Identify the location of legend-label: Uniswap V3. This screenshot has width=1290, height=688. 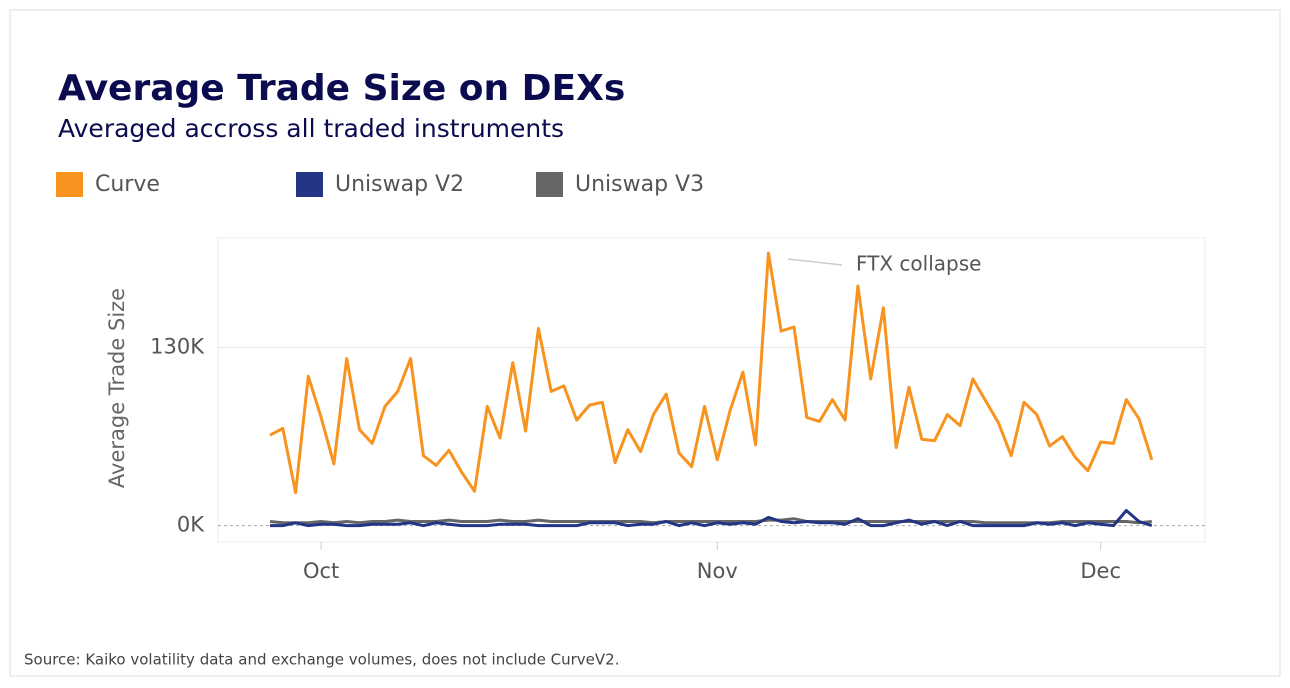
(639, 184).